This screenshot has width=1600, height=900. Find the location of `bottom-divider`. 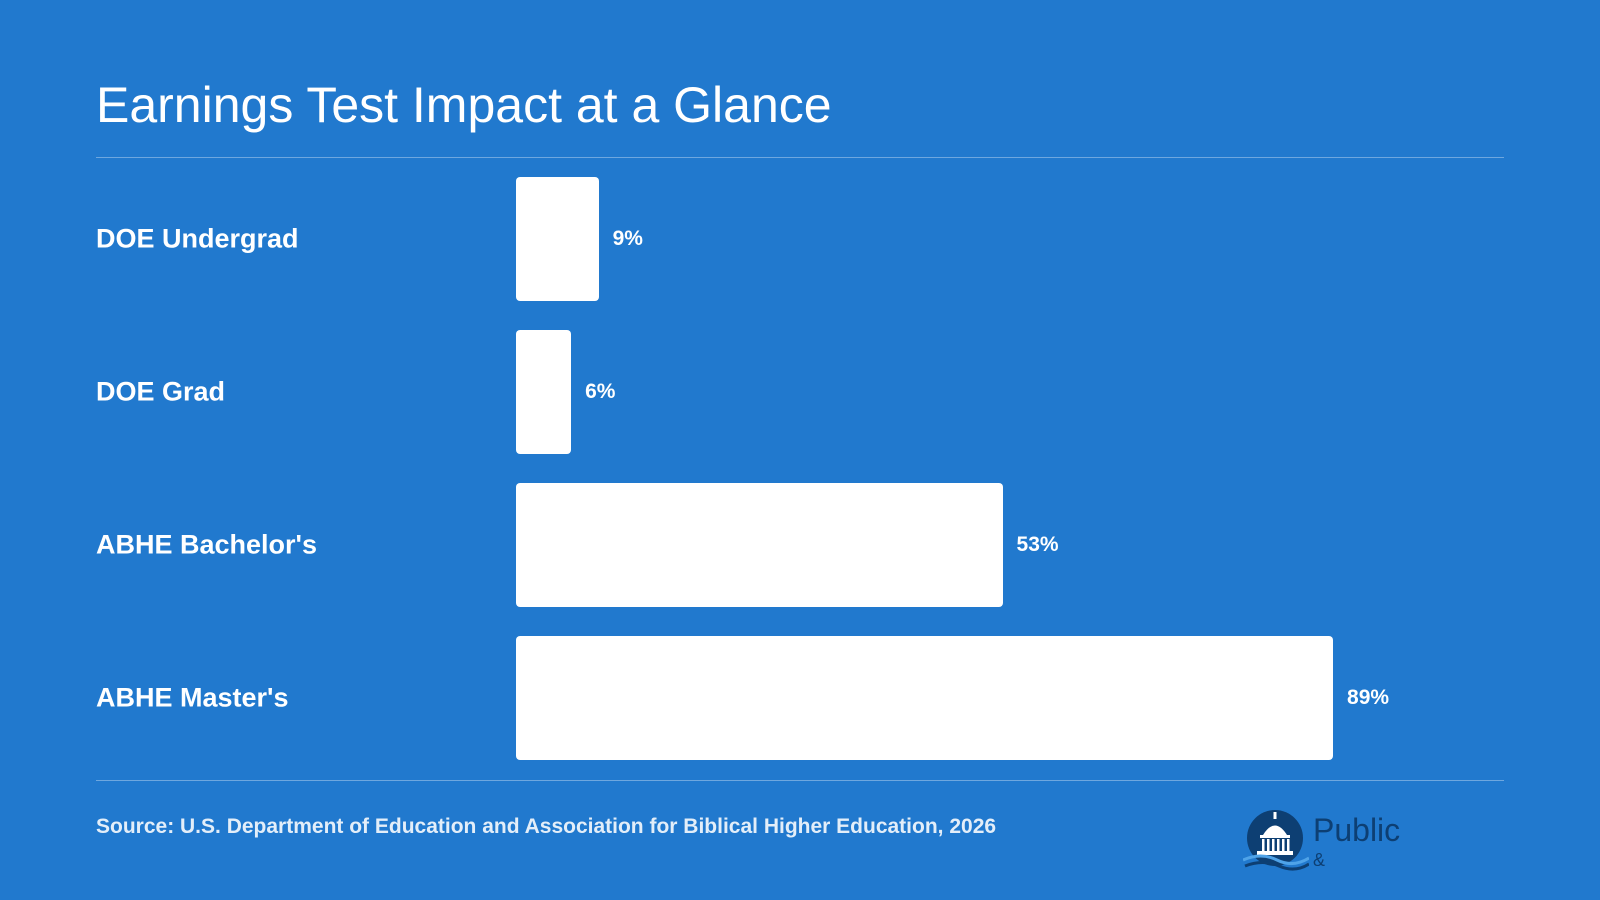

bottom-divider is located at coordinates (800, 780).